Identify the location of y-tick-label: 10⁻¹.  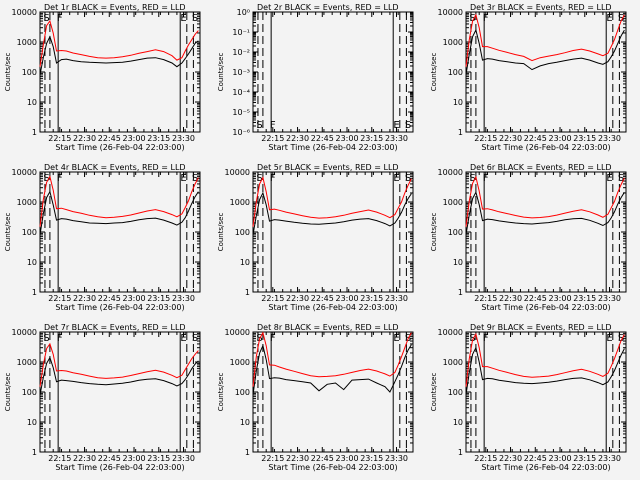
(241, 32).